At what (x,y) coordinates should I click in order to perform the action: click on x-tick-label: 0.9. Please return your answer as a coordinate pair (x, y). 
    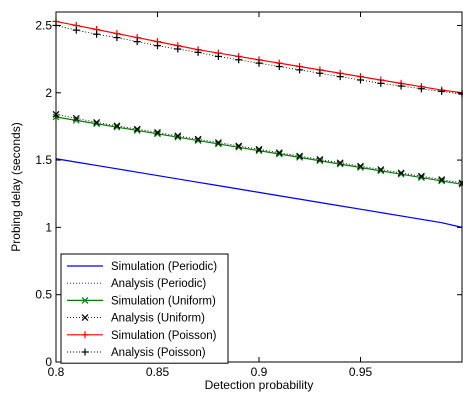
    Looking at the image, I should click on (259, 372).